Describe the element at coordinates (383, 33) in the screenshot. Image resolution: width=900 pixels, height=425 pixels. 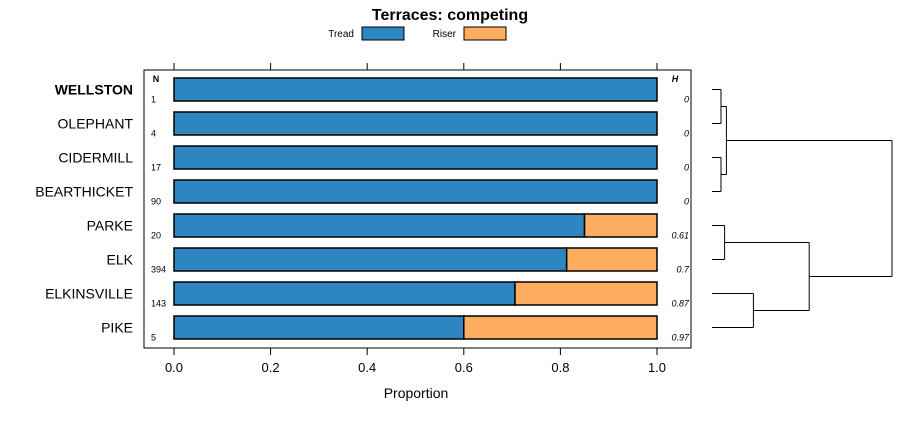
I see `legend-swatch-tread` at that location.